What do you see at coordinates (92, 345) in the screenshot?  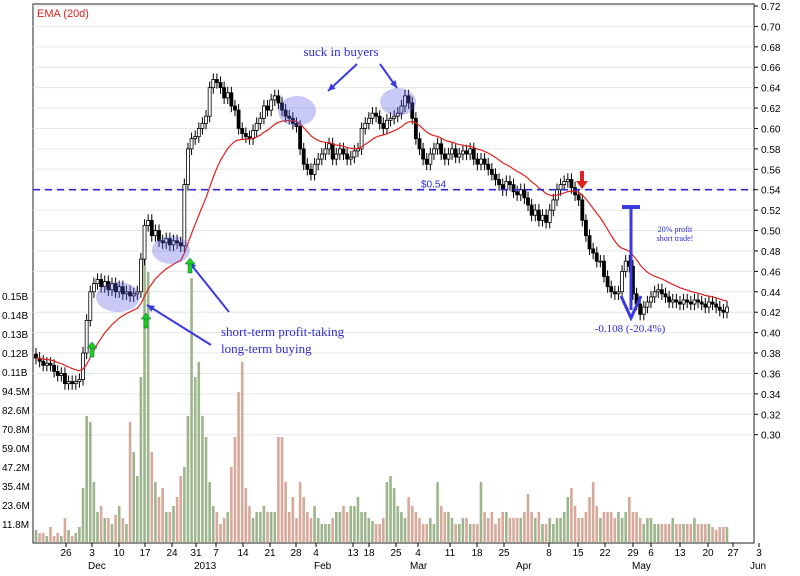 I see `buy-arrow-head` at bounding box center [92, 345].